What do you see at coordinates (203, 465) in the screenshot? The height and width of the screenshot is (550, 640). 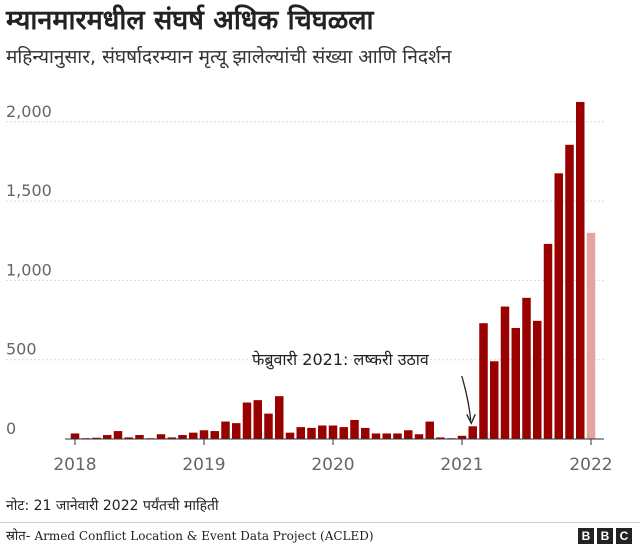 I see `x-tick-label: 2019` at bounding box center [203, 465].